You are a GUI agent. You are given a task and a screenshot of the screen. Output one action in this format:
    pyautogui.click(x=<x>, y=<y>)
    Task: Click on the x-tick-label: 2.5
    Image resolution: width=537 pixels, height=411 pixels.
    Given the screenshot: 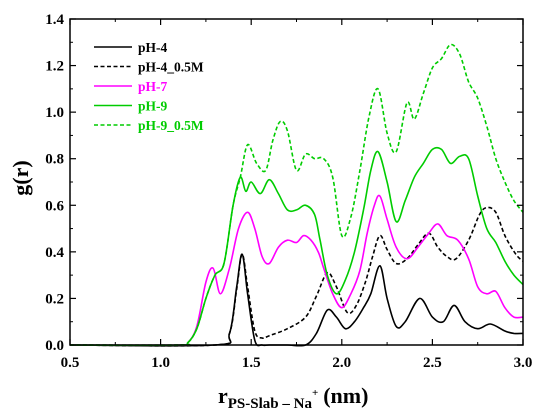 What is the action you would take?
    pyautogui.click(x=432, y=363)
    